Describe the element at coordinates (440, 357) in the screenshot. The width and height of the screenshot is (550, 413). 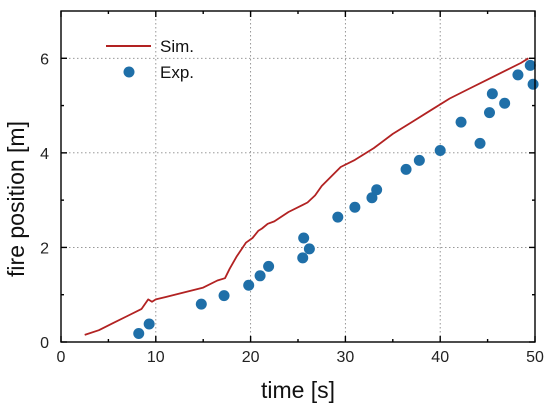
I see `x-tick-label: 40` at that location.